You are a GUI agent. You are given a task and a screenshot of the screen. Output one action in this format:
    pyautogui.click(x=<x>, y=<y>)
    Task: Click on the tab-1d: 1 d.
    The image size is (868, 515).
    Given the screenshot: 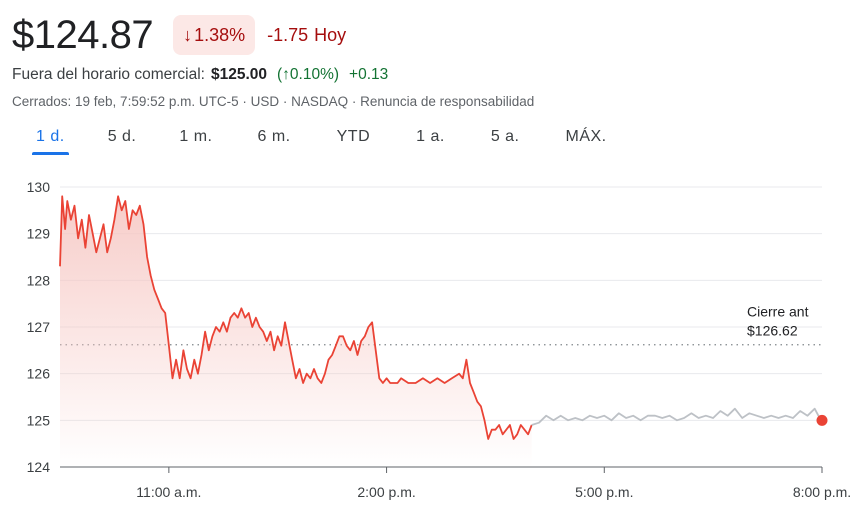 What is the action you would take?
    pyautogui.click(x=50, y=140)
    